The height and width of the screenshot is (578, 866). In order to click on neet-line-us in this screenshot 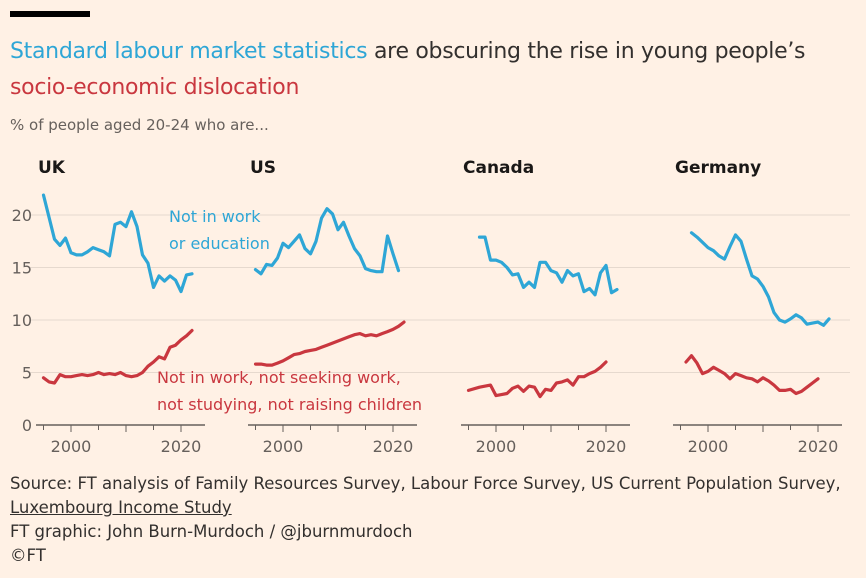, I will do `click(327, 241)`.